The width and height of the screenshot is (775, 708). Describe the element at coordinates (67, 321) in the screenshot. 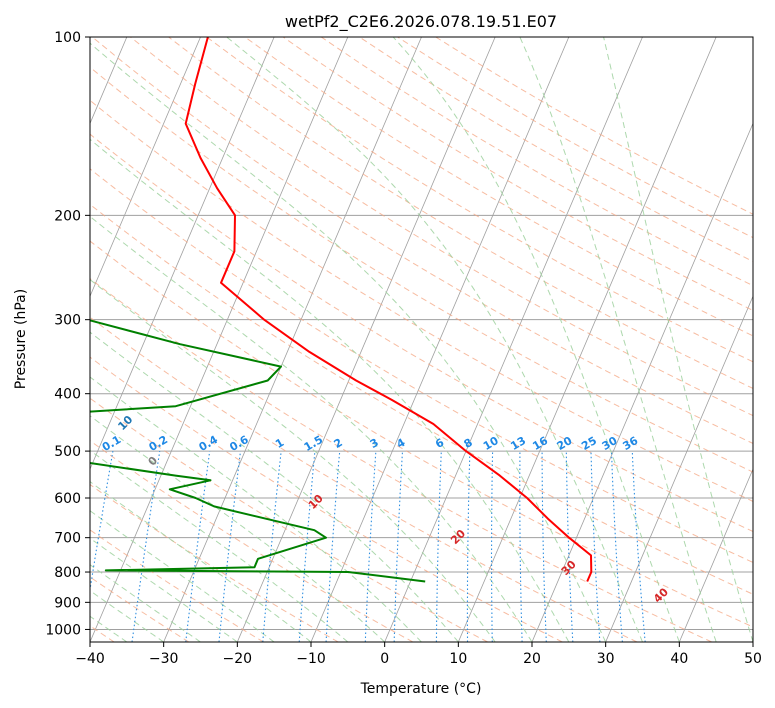

I see `y-tick-label: 300` at that location.